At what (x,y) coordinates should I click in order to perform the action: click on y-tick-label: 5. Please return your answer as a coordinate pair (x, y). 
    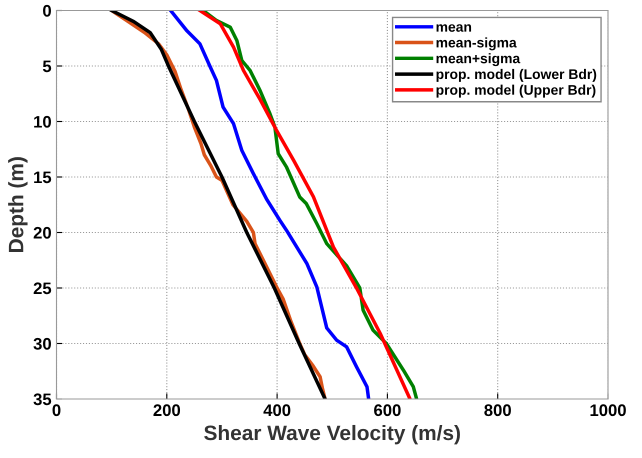
    Looking at the image, I should click on (47, 66).